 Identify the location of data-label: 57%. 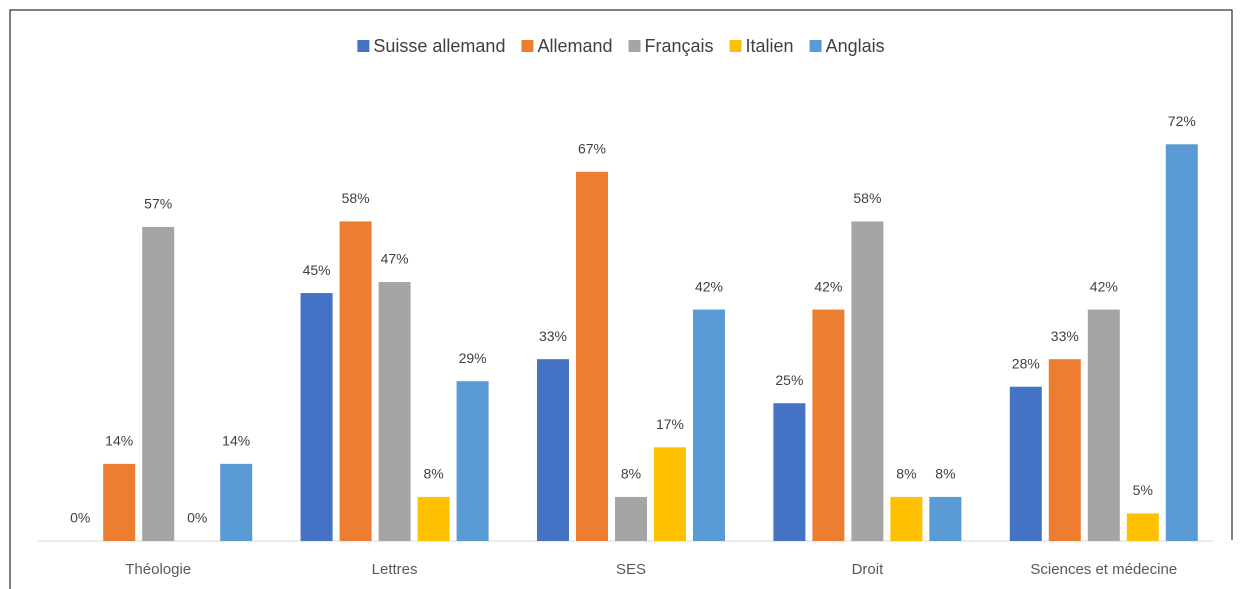
(158, 204).